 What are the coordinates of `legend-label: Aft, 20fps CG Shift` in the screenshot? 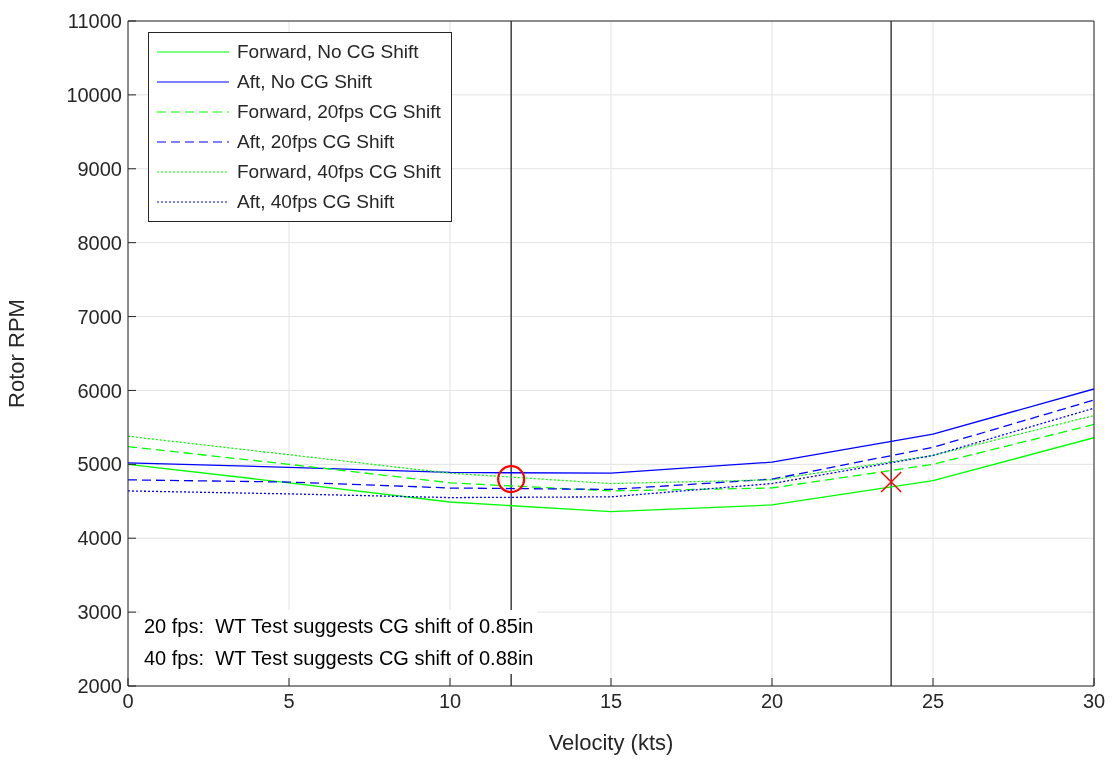 It's located at (316, 142).